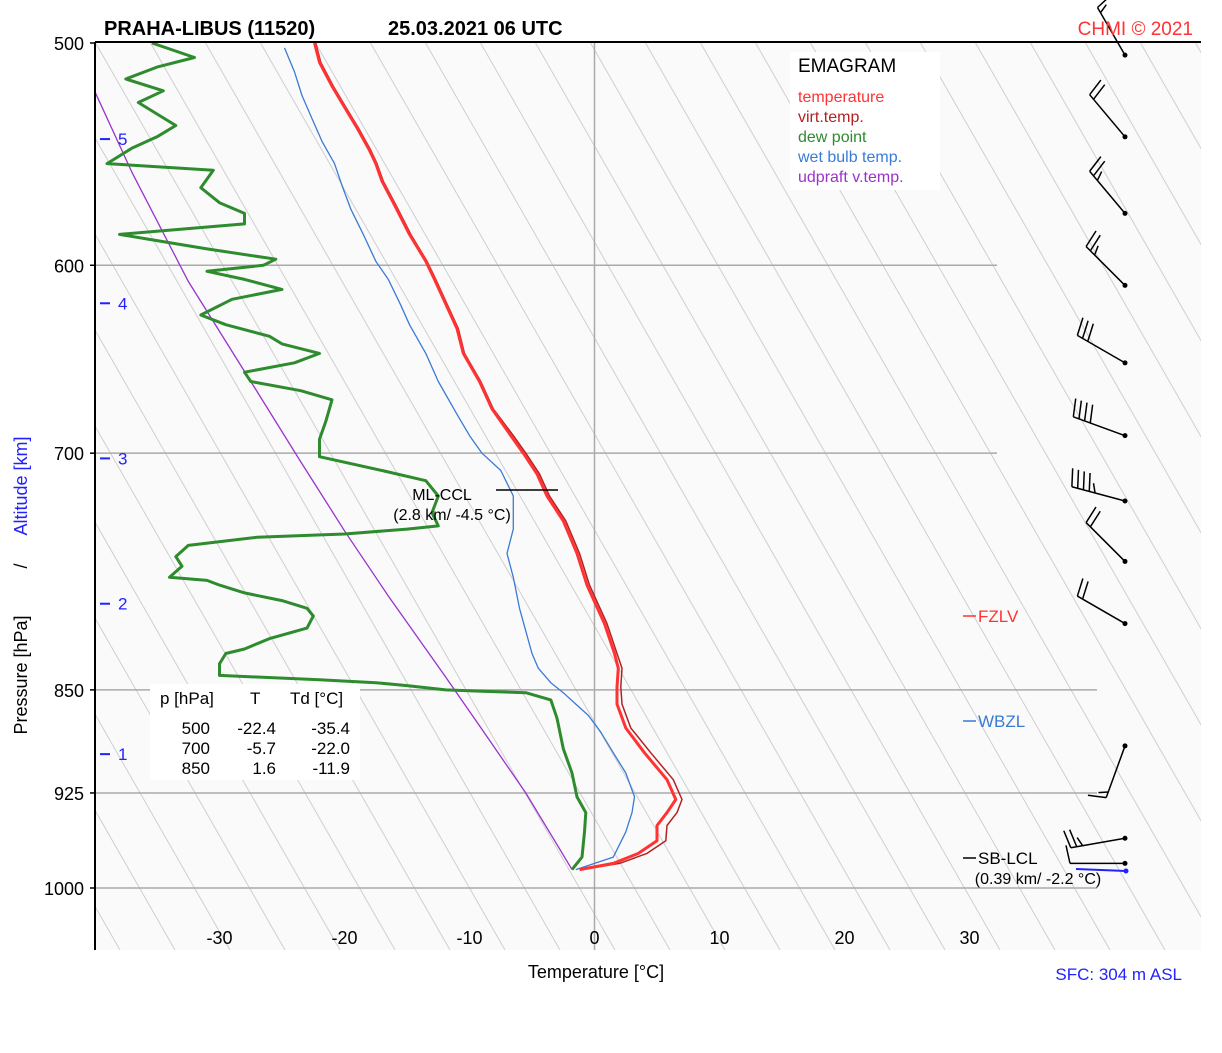 The image size is (1222, 1053). I want to click on table-cell: 500, so click(196, 728).